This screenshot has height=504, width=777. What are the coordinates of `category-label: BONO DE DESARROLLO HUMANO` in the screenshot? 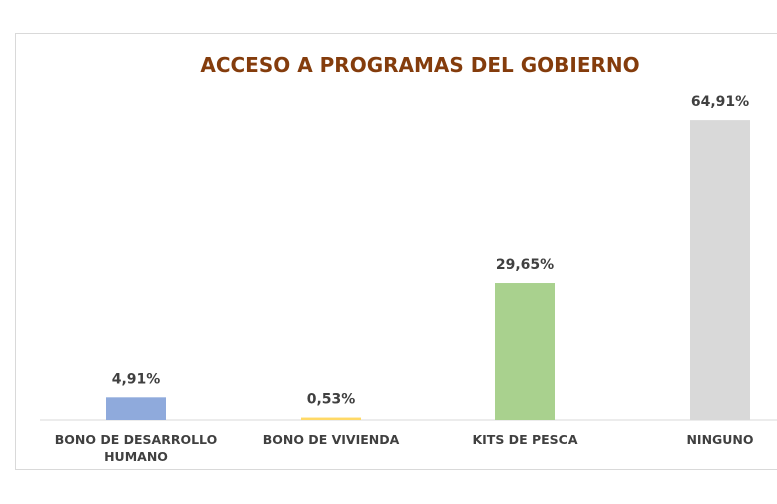 It's located at (136, 448).